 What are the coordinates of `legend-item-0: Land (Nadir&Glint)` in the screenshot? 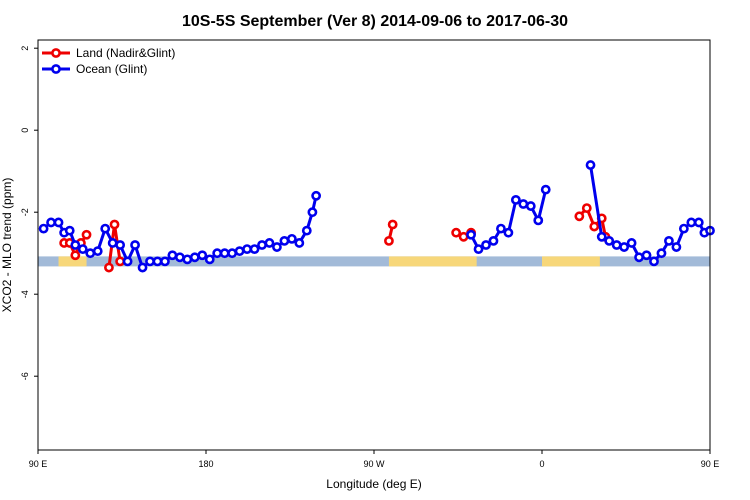 It's located at (108, 53).